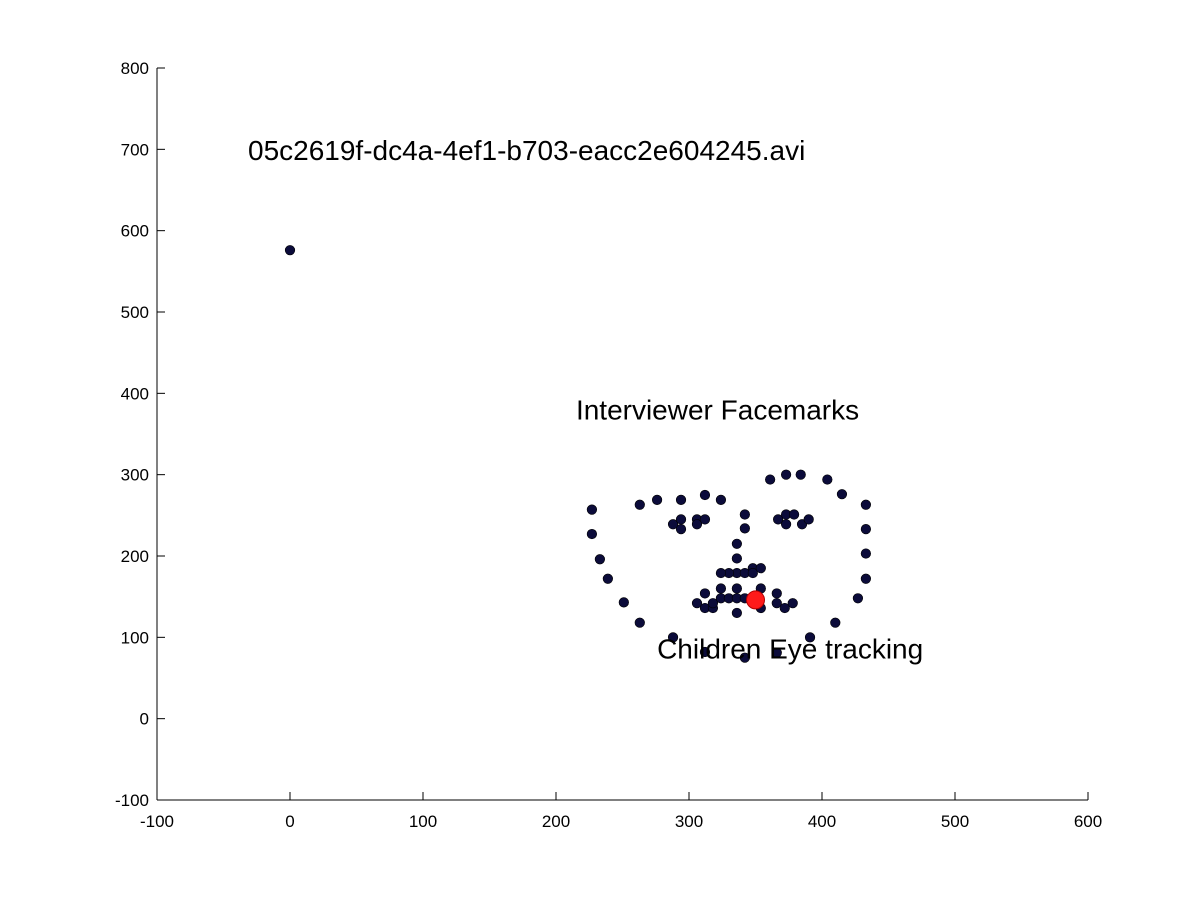 This screenshot has width=1201, height=900. Describe the element at coordinates (689, 821) in the screenshot. I see `x-tick-label: 300` at that location.